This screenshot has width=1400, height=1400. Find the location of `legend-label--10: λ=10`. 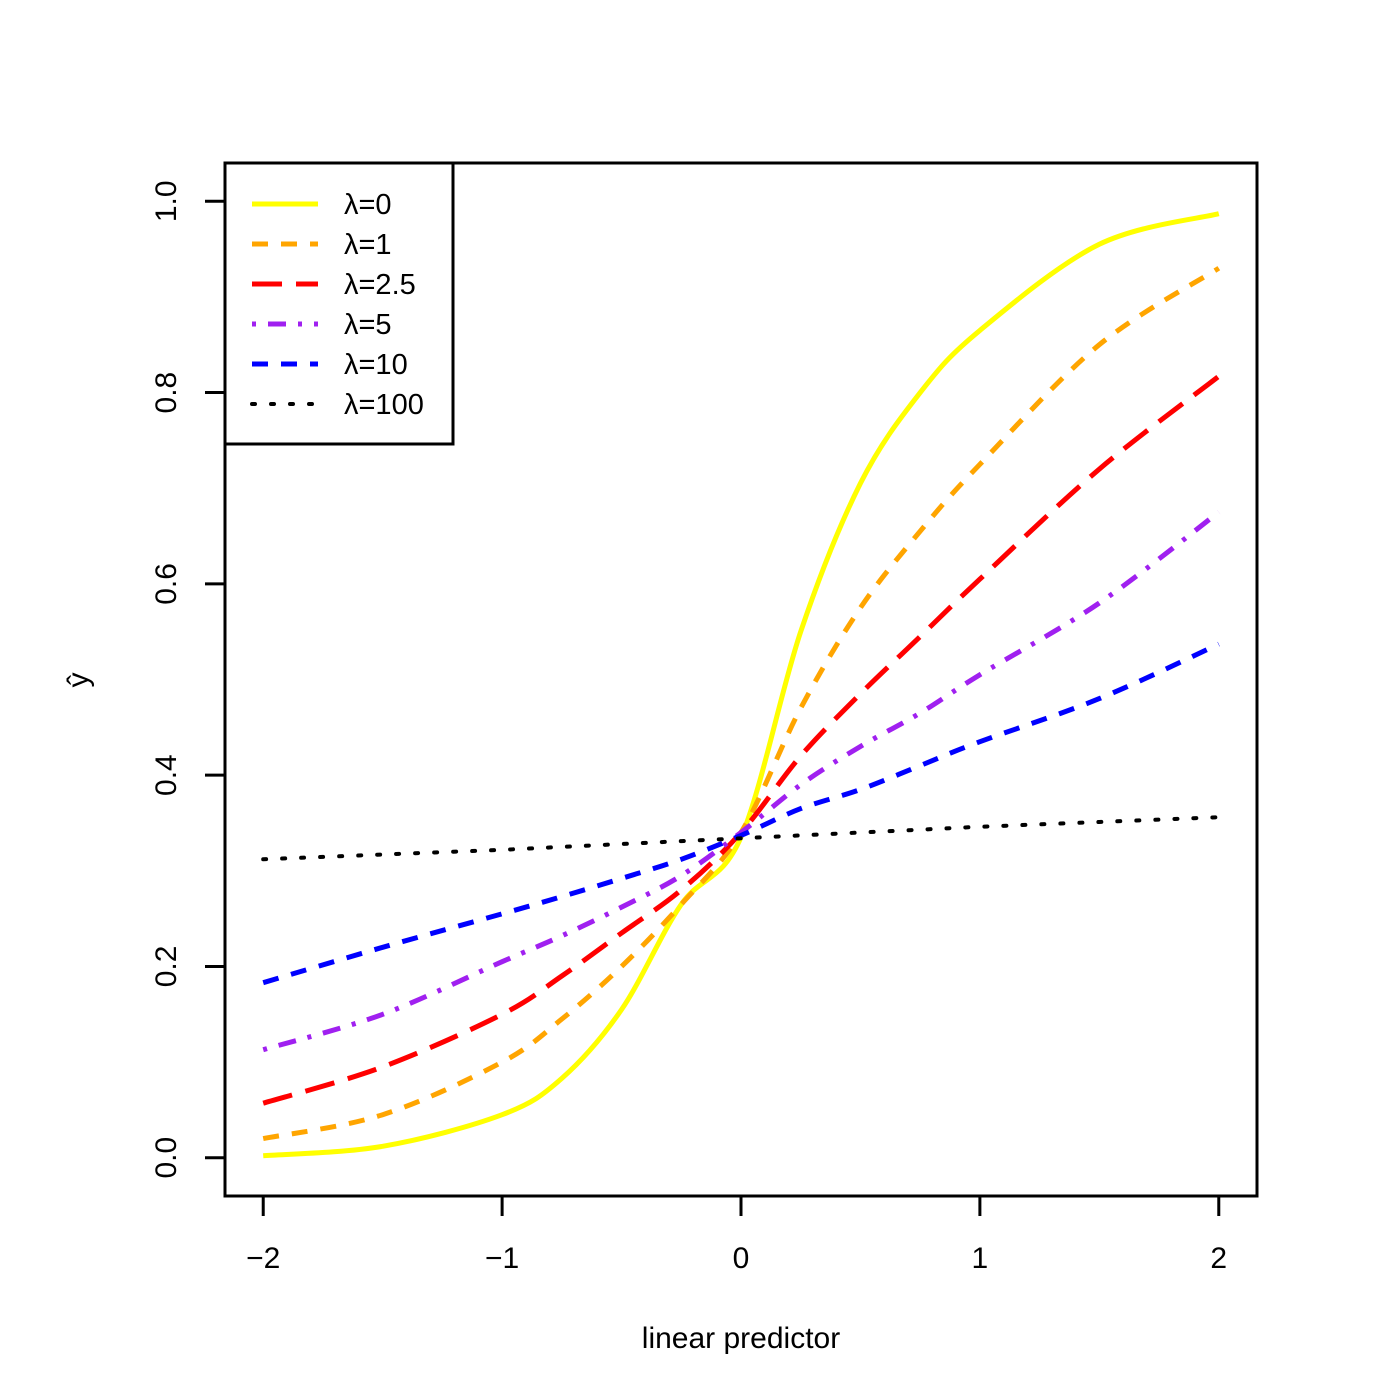

legend-label--10: λ=10 is located at coordinates (376, 365).